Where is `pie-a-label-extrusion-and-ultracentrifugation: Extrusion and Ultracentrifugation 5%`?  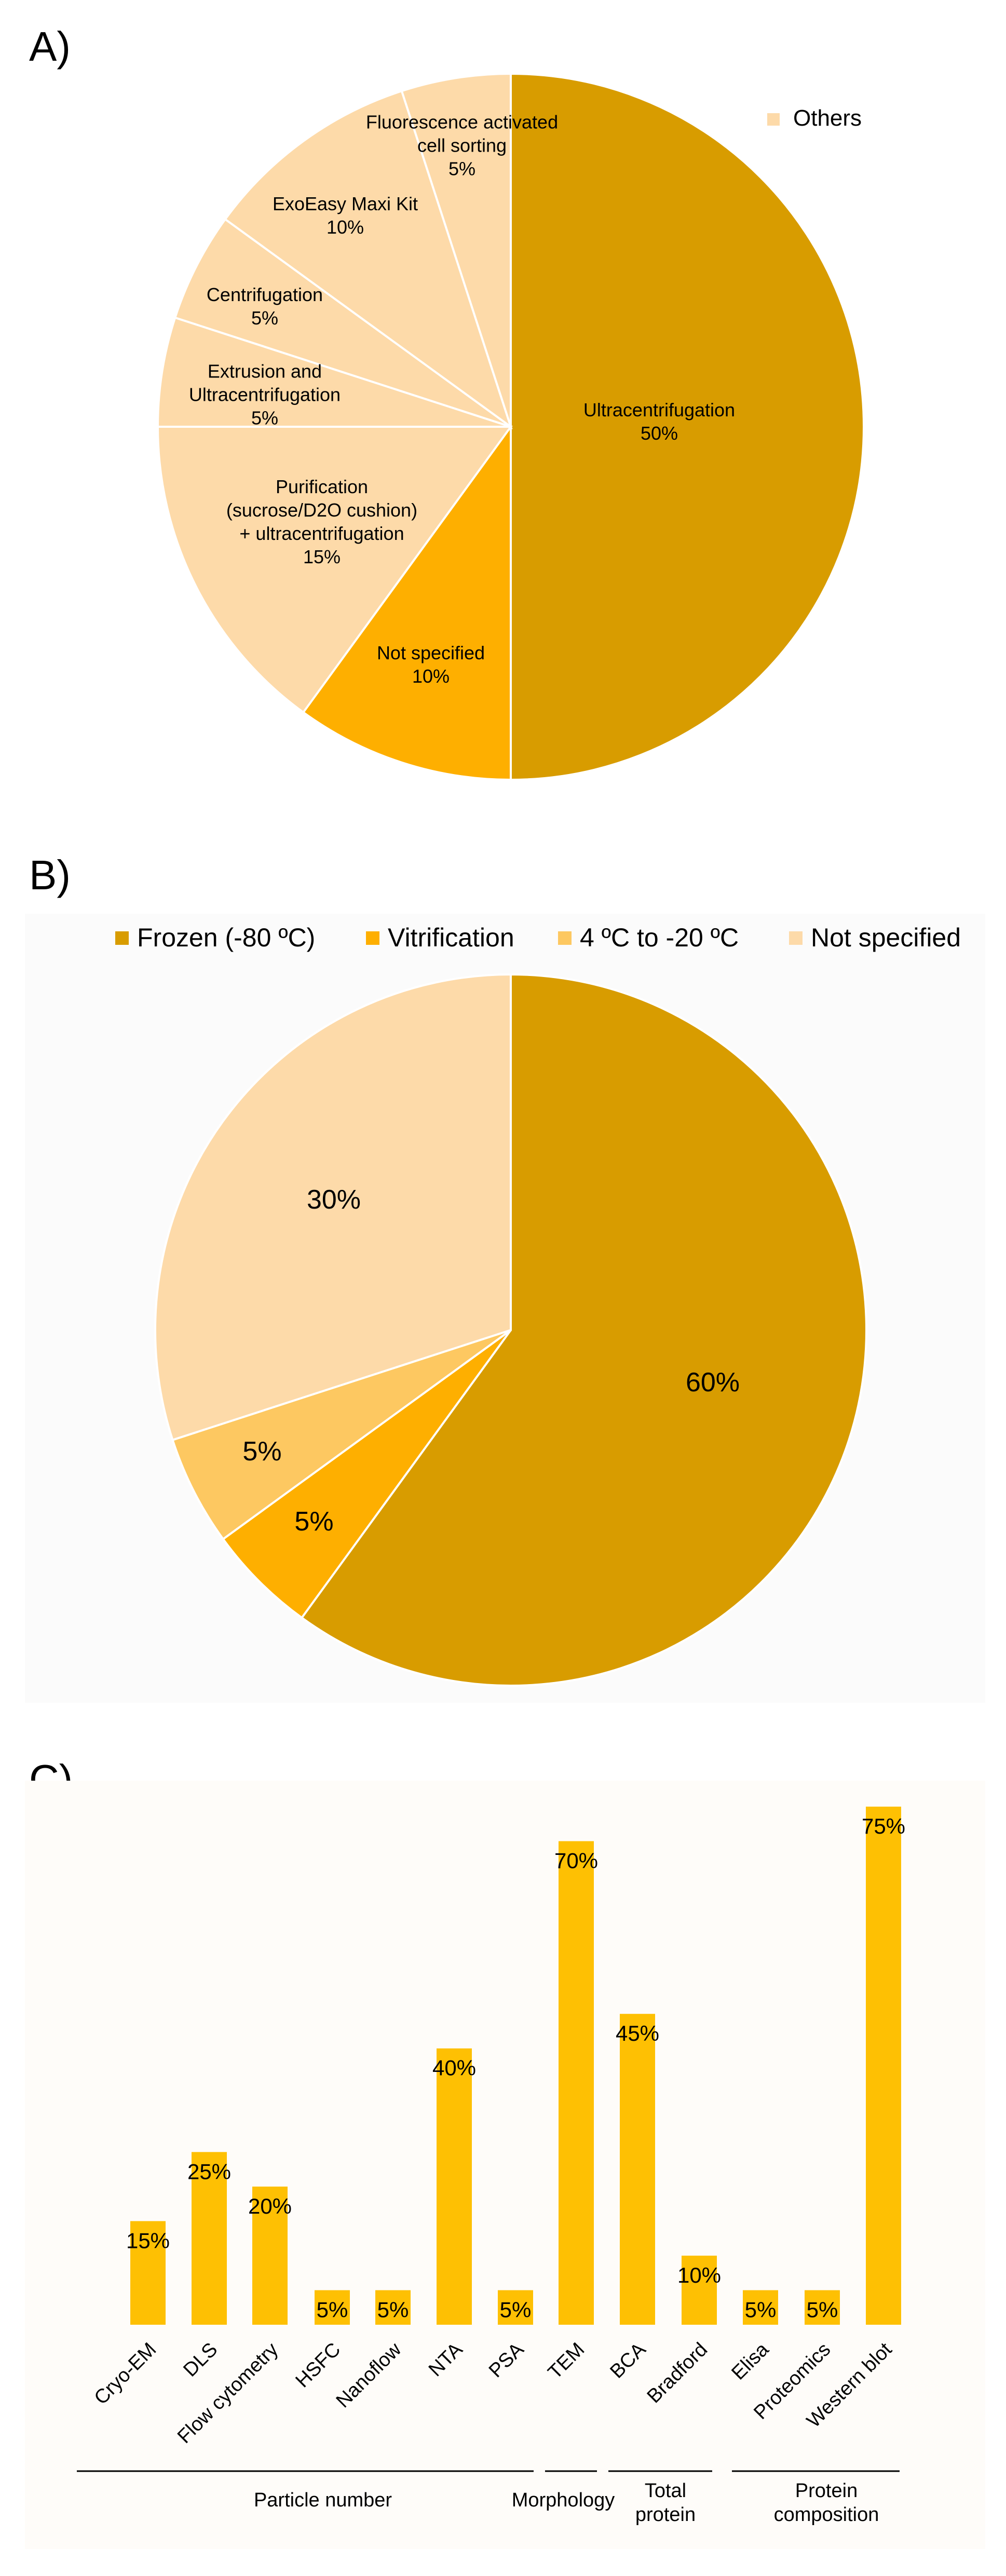 pie-a-label-extrusion-and-ultracentrifugation: Extrusion and Ultracentrifugation 5% is located at coordinates (265, 395).